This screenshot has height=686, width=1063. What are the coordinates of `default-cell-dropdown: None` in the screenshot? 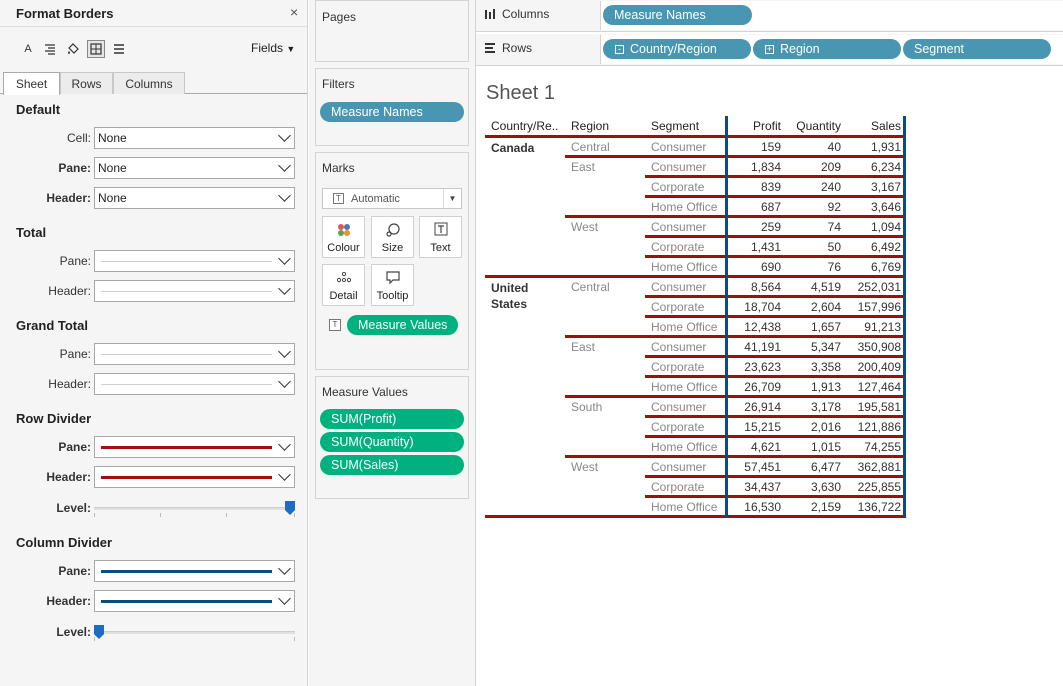 It's located at (194, 138).